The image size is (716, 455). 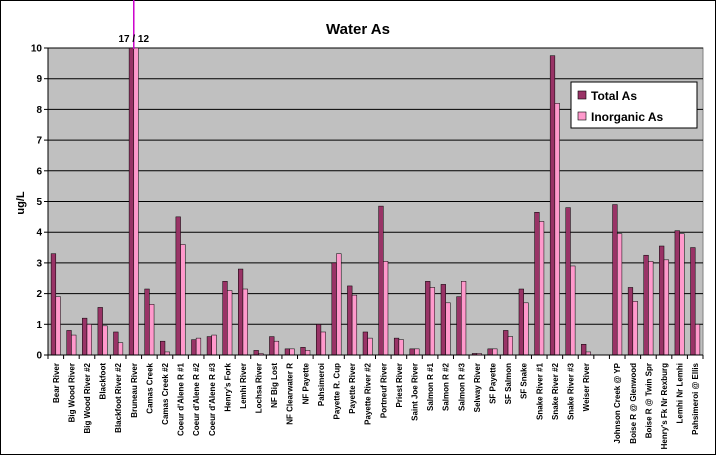 I want to click on y-tick-label: 7, so click(x=39, y=141).